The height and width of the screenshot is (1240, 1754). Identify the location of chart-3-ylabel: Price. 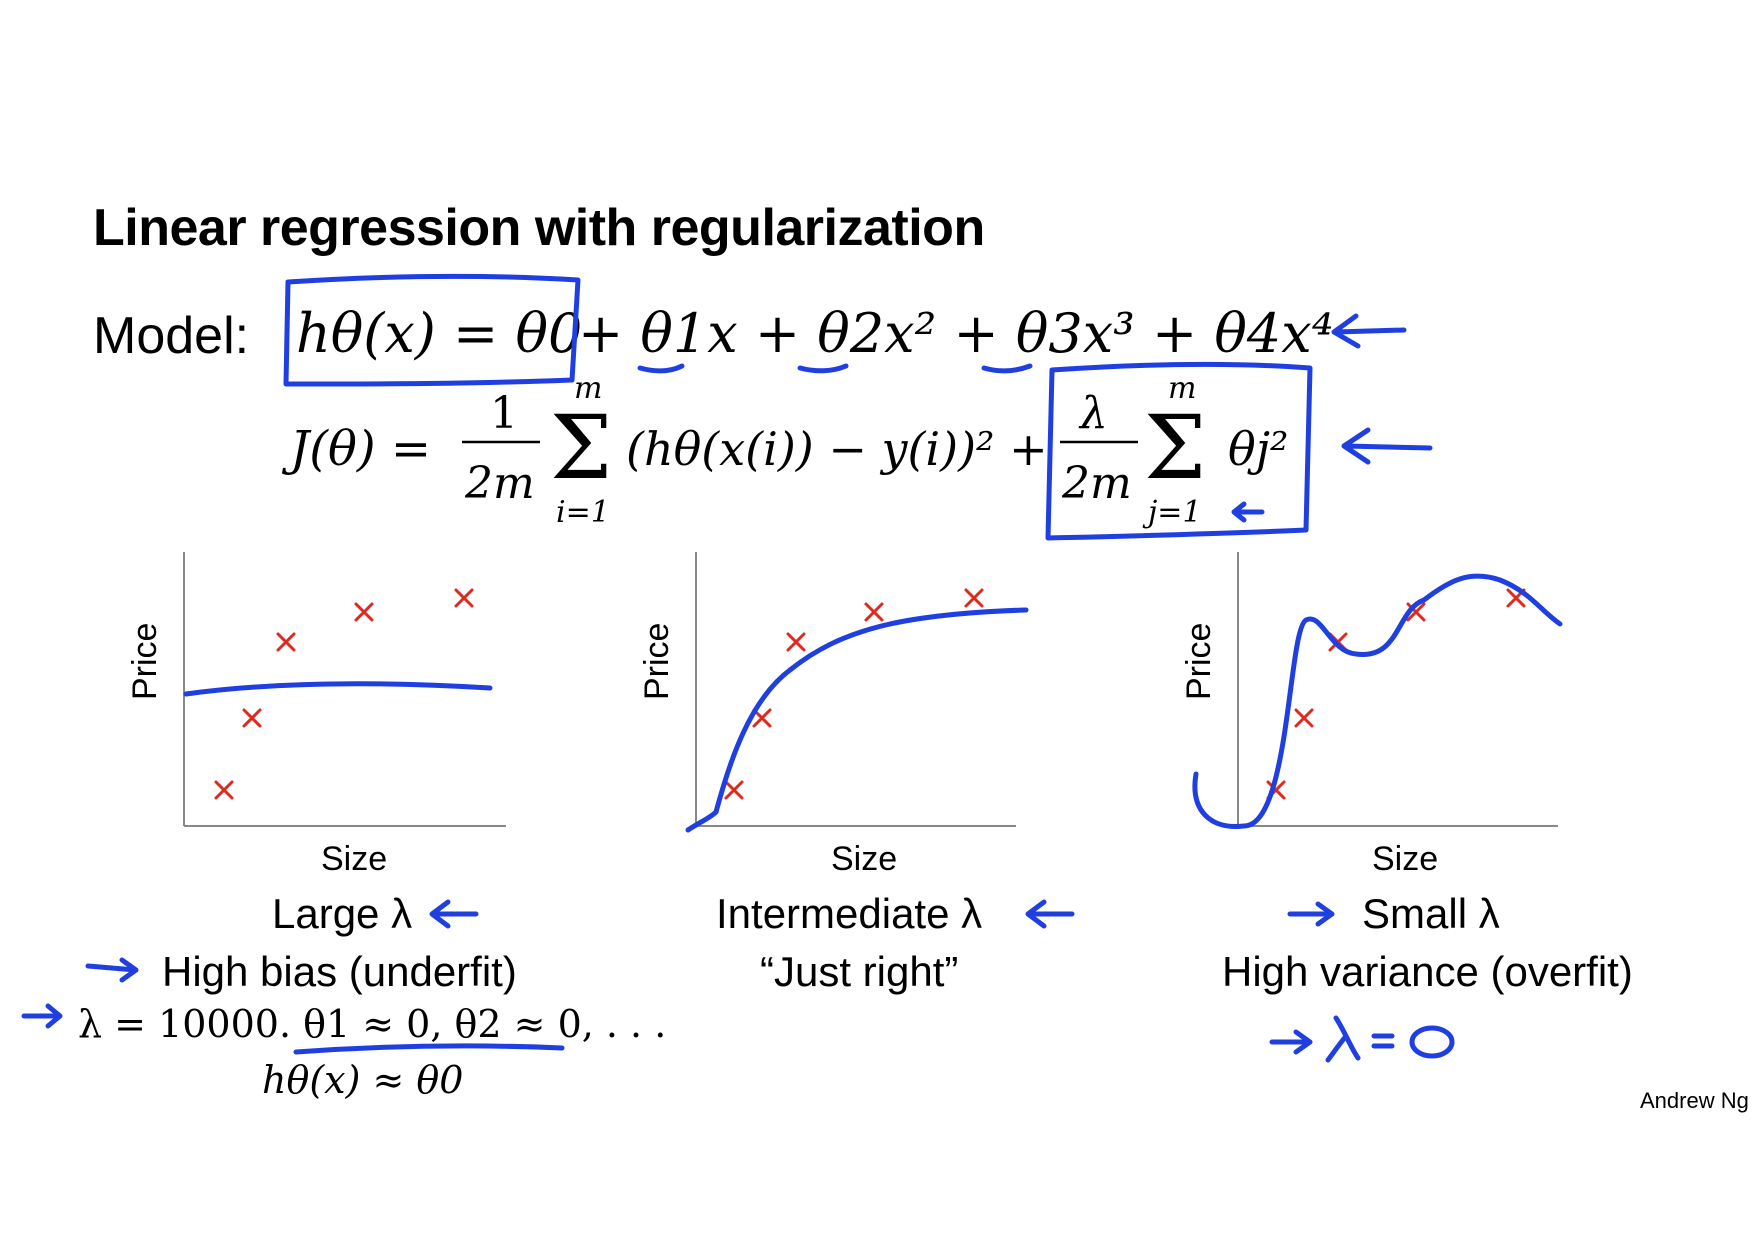
(1199, 661).